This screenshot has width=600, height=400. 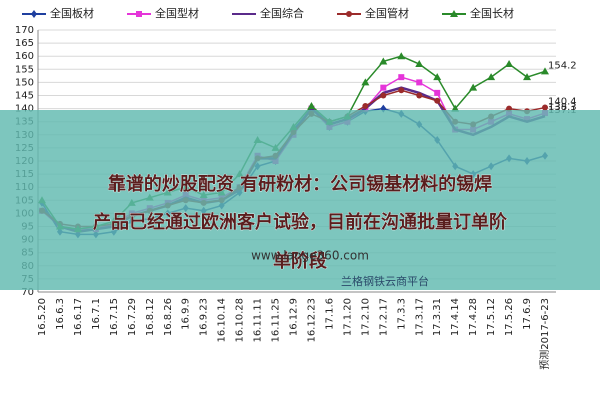 What do you see at coordinates (24, 96) in the screenshot?
I see `y-tick-label: 145` at bounding box center [24, 96].